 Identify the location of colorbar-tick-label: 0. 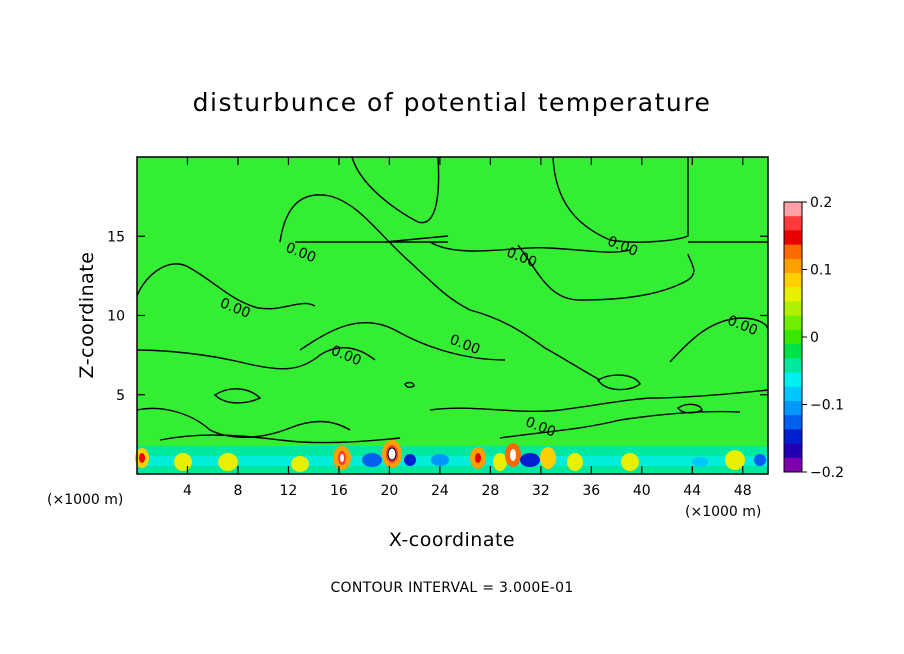
(814, 338).